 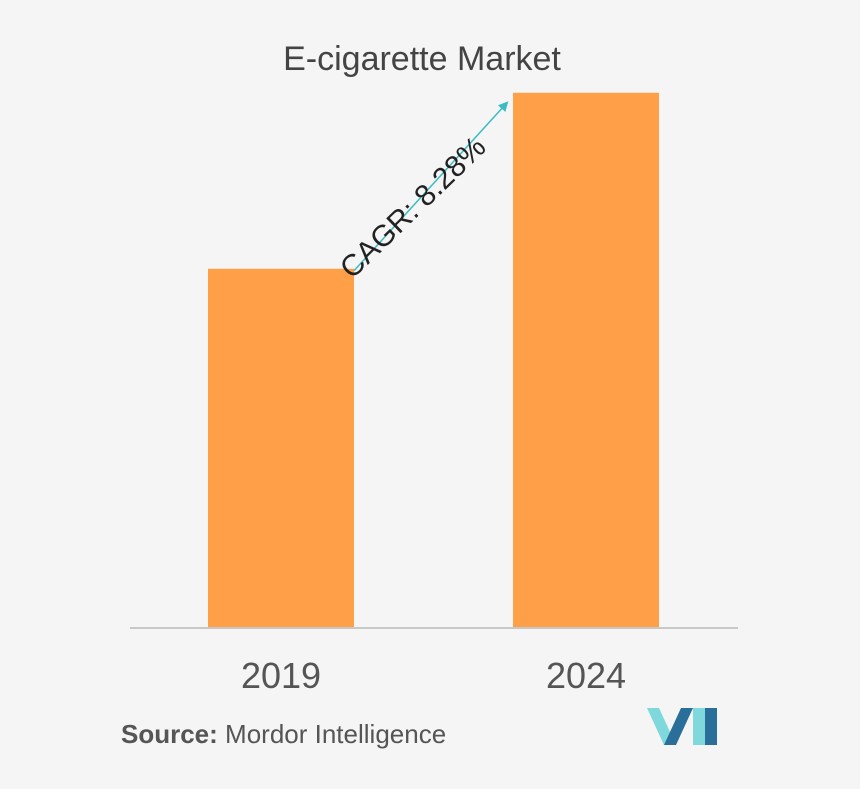 I want to click on x-tick-label-2024: 2024, so click(x=586, y=675).